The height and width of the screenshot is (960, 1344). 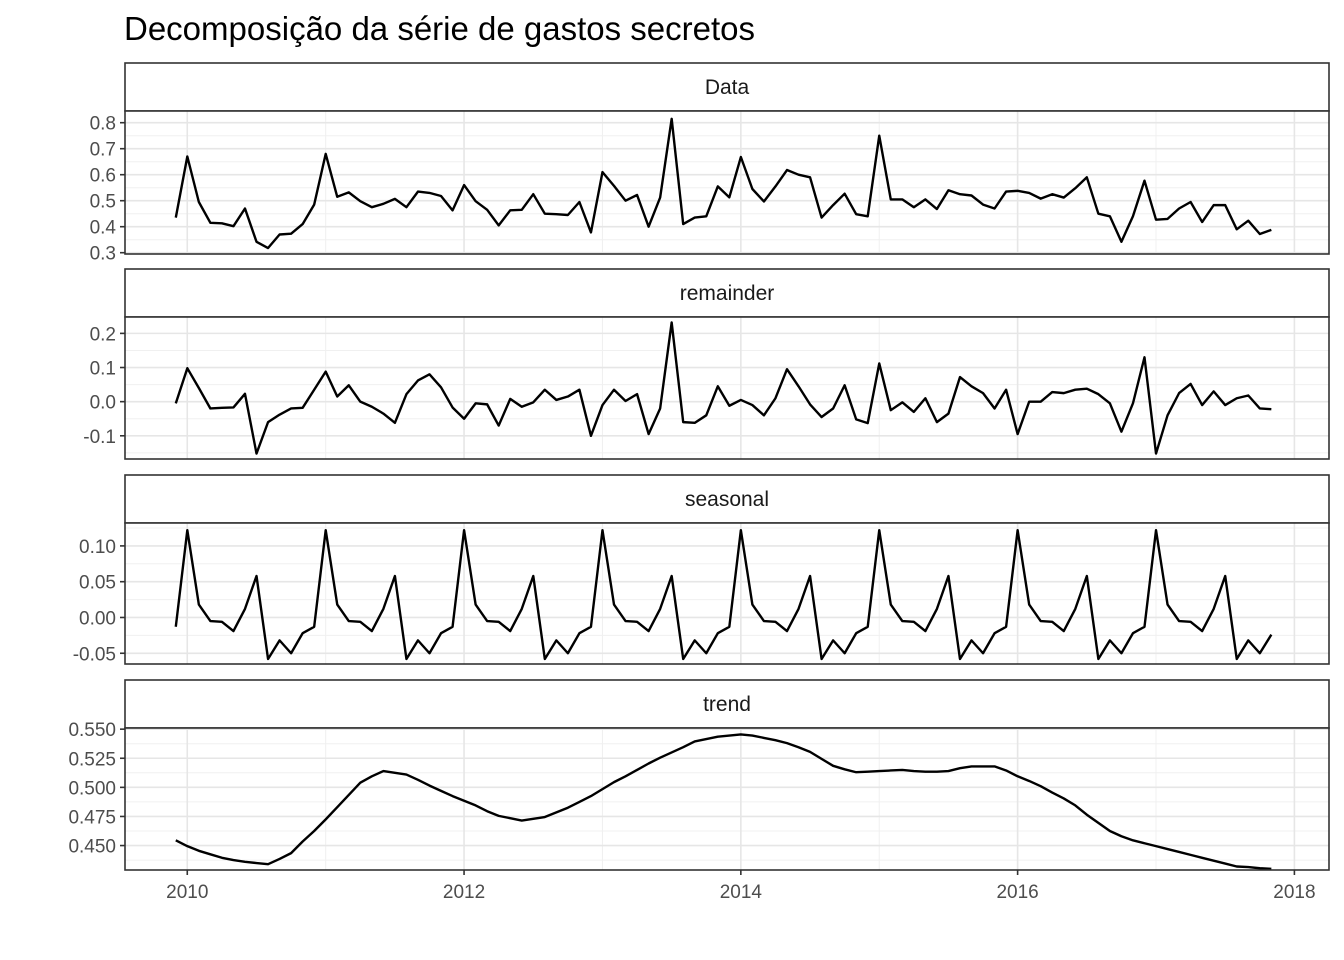 What do you see at coordinates (92, 847) in the screenshot?
I see `y-tick-label: 0.450` at bounding box center [92, 847].